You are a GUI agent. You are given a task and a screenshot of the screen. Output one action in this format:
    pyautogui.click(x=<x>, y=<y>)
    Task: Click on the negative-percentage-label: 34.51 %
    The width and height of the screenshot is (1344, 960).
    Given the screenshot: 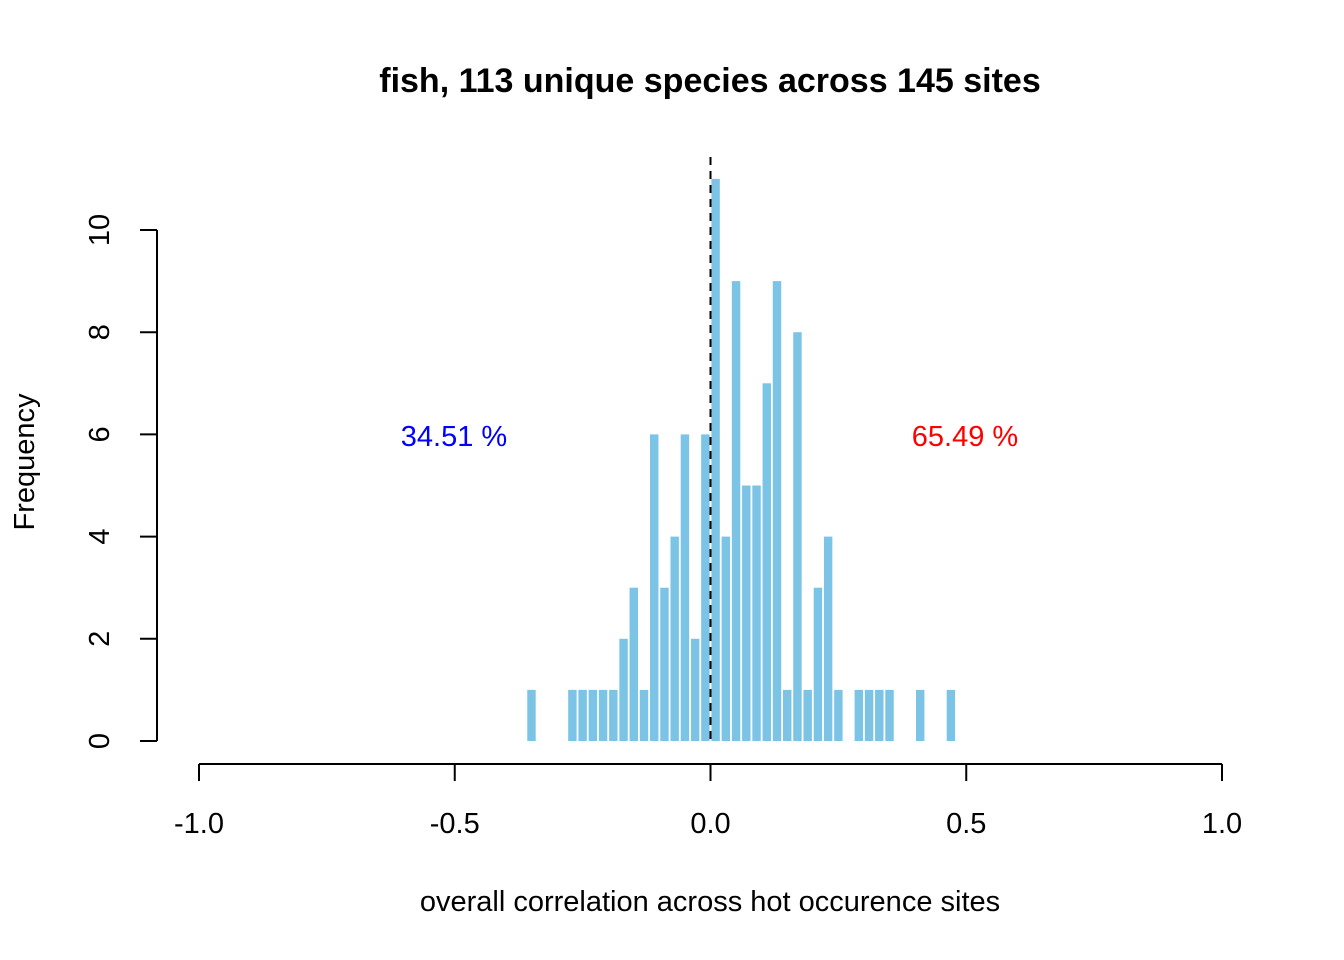 What is the action you would take?
    pyautogui.click(x=454, y=437)
    